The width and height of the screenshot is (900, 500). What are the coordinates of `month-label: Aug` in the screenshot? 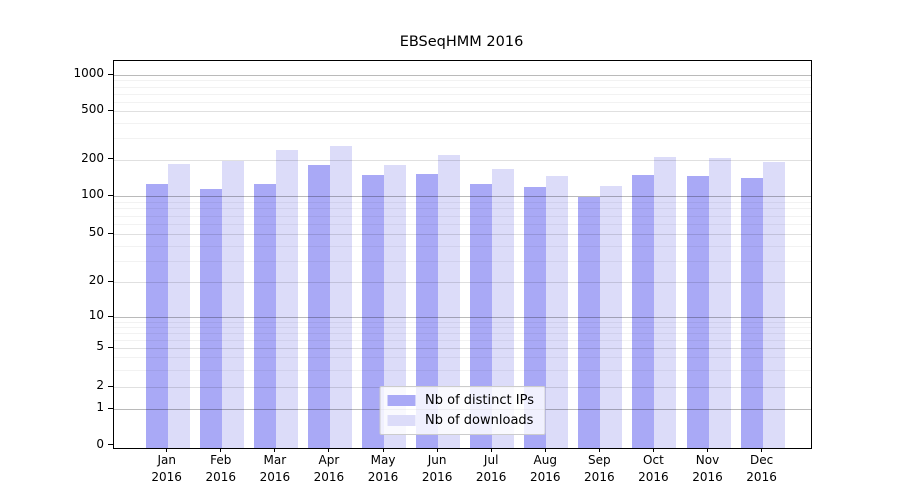 It's located at (545, 460).